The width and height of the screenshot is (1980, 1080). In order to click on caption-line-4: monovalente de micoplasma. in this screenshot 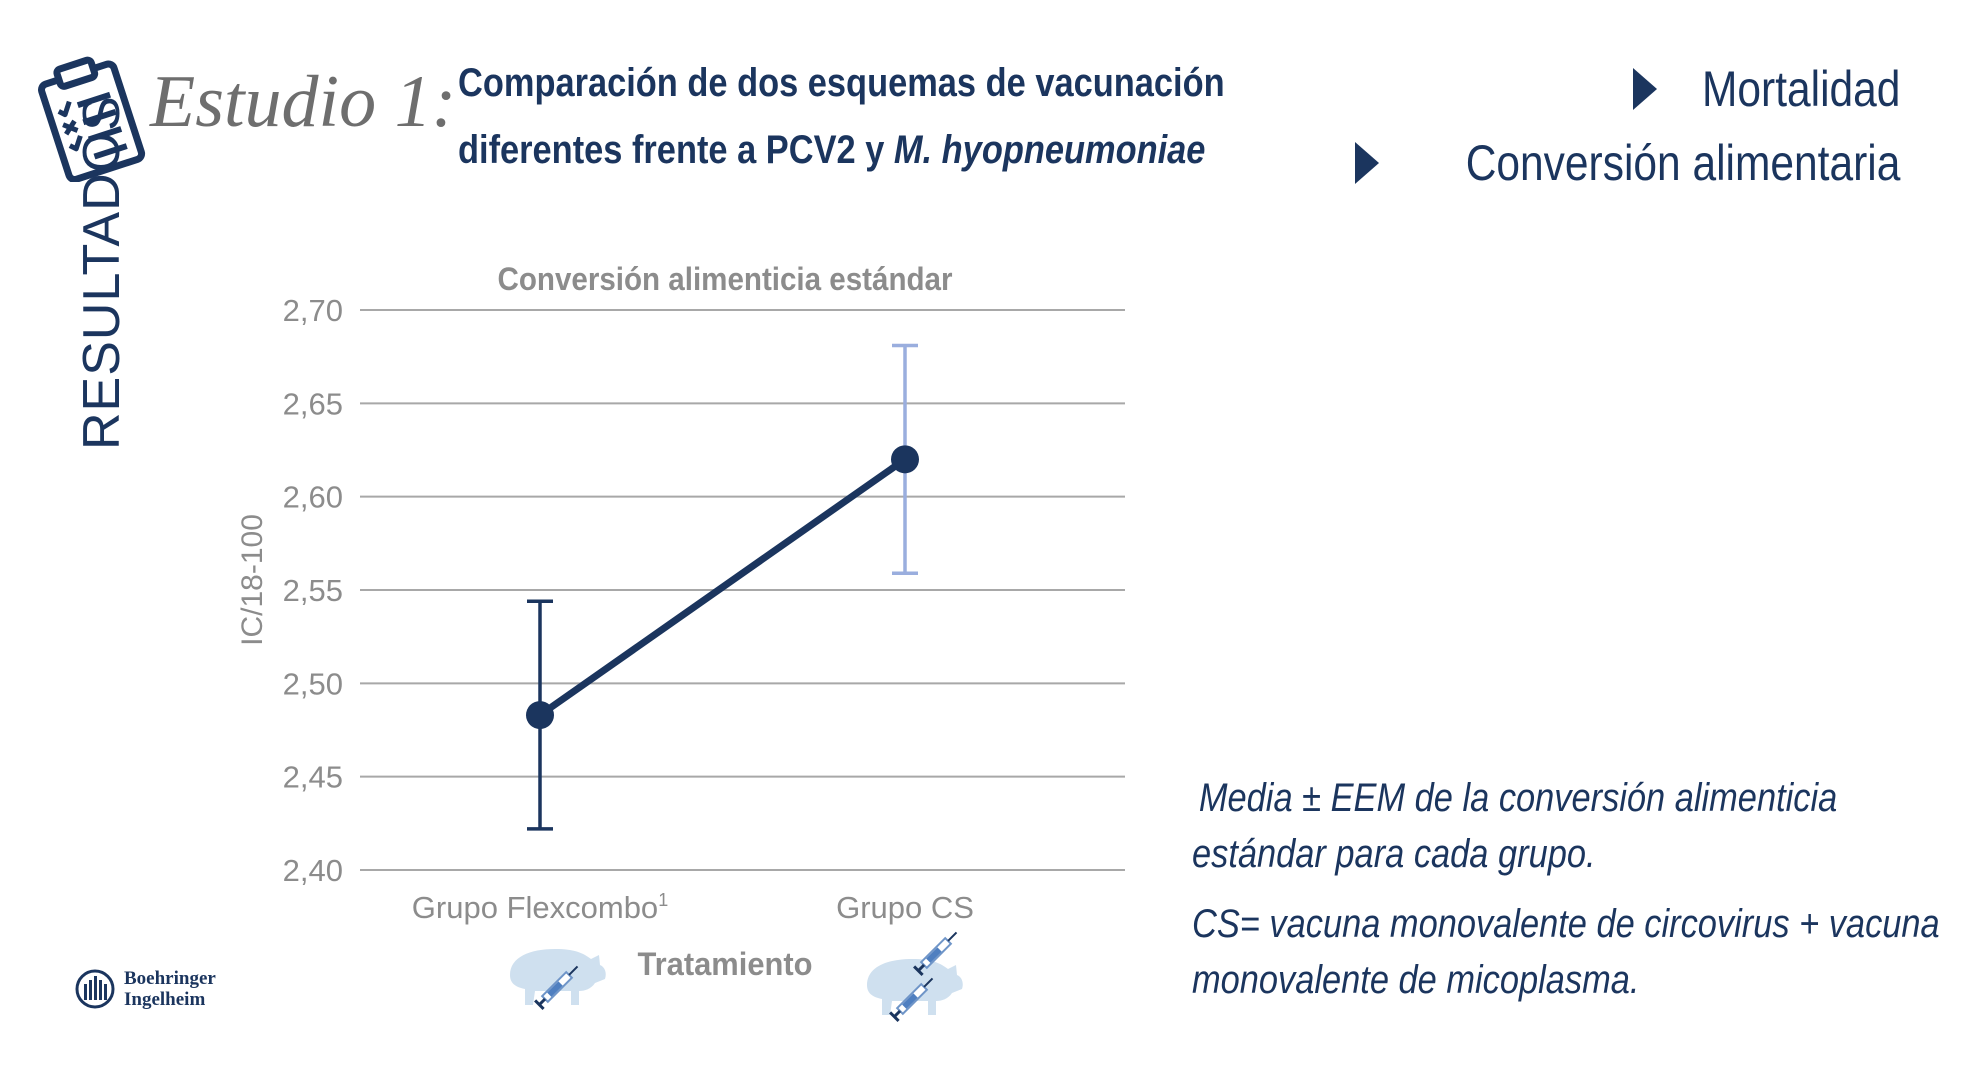, I will do `click(1416, 980)`.